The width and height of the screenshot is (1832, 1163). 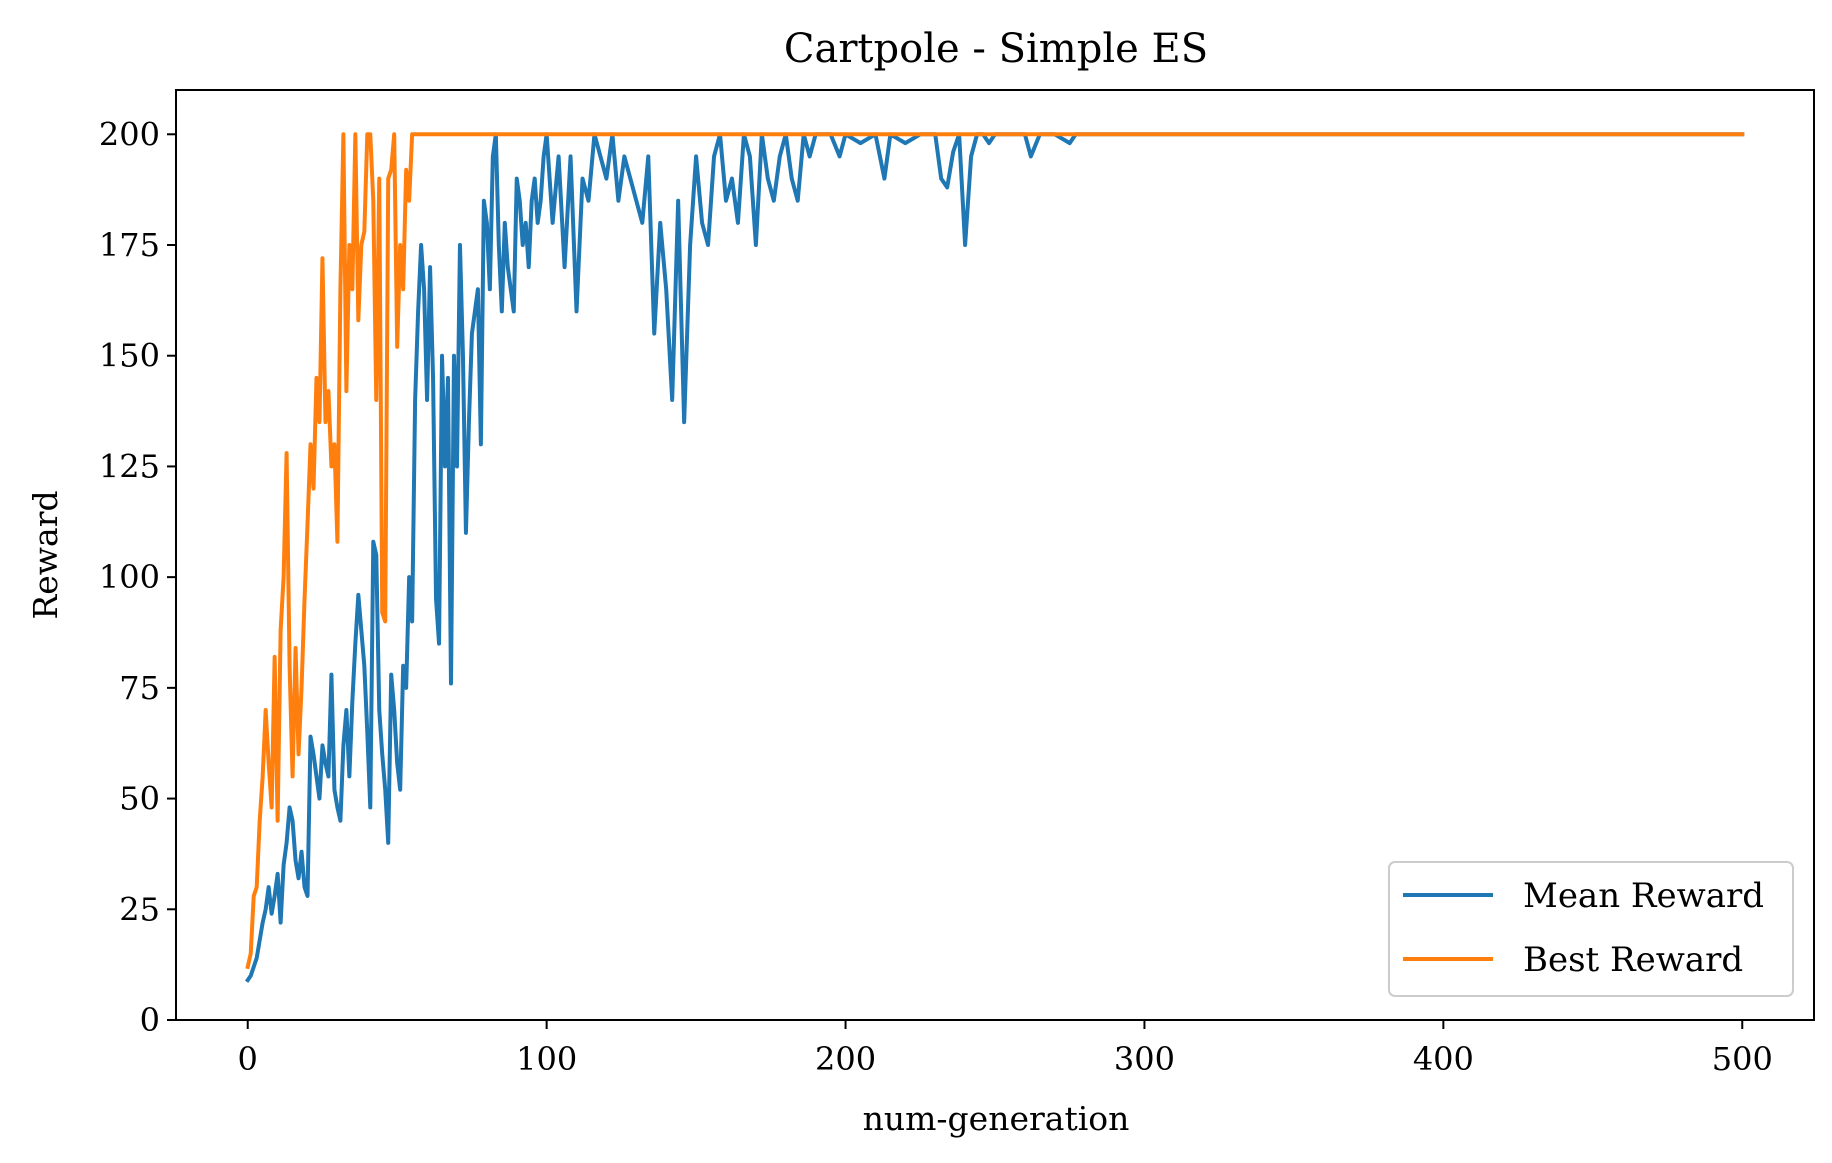 I want to click on x-tick-label: 0, so click(x=248, y=1059).